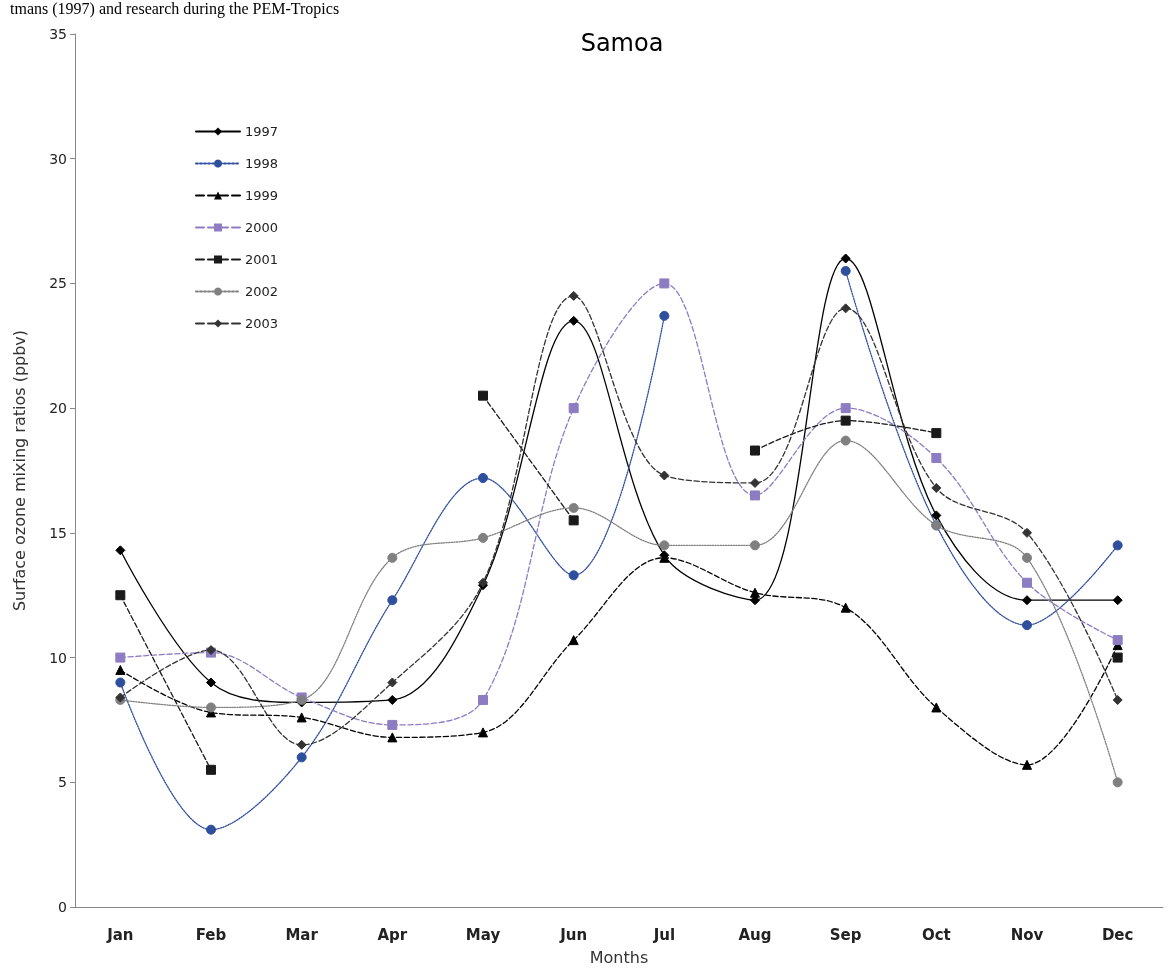 The image size is (1173, 975). What do you see at coordinates (262, 227) in the screenshot?
I see `legend-label: 2000` at bounding box center [262, 227].